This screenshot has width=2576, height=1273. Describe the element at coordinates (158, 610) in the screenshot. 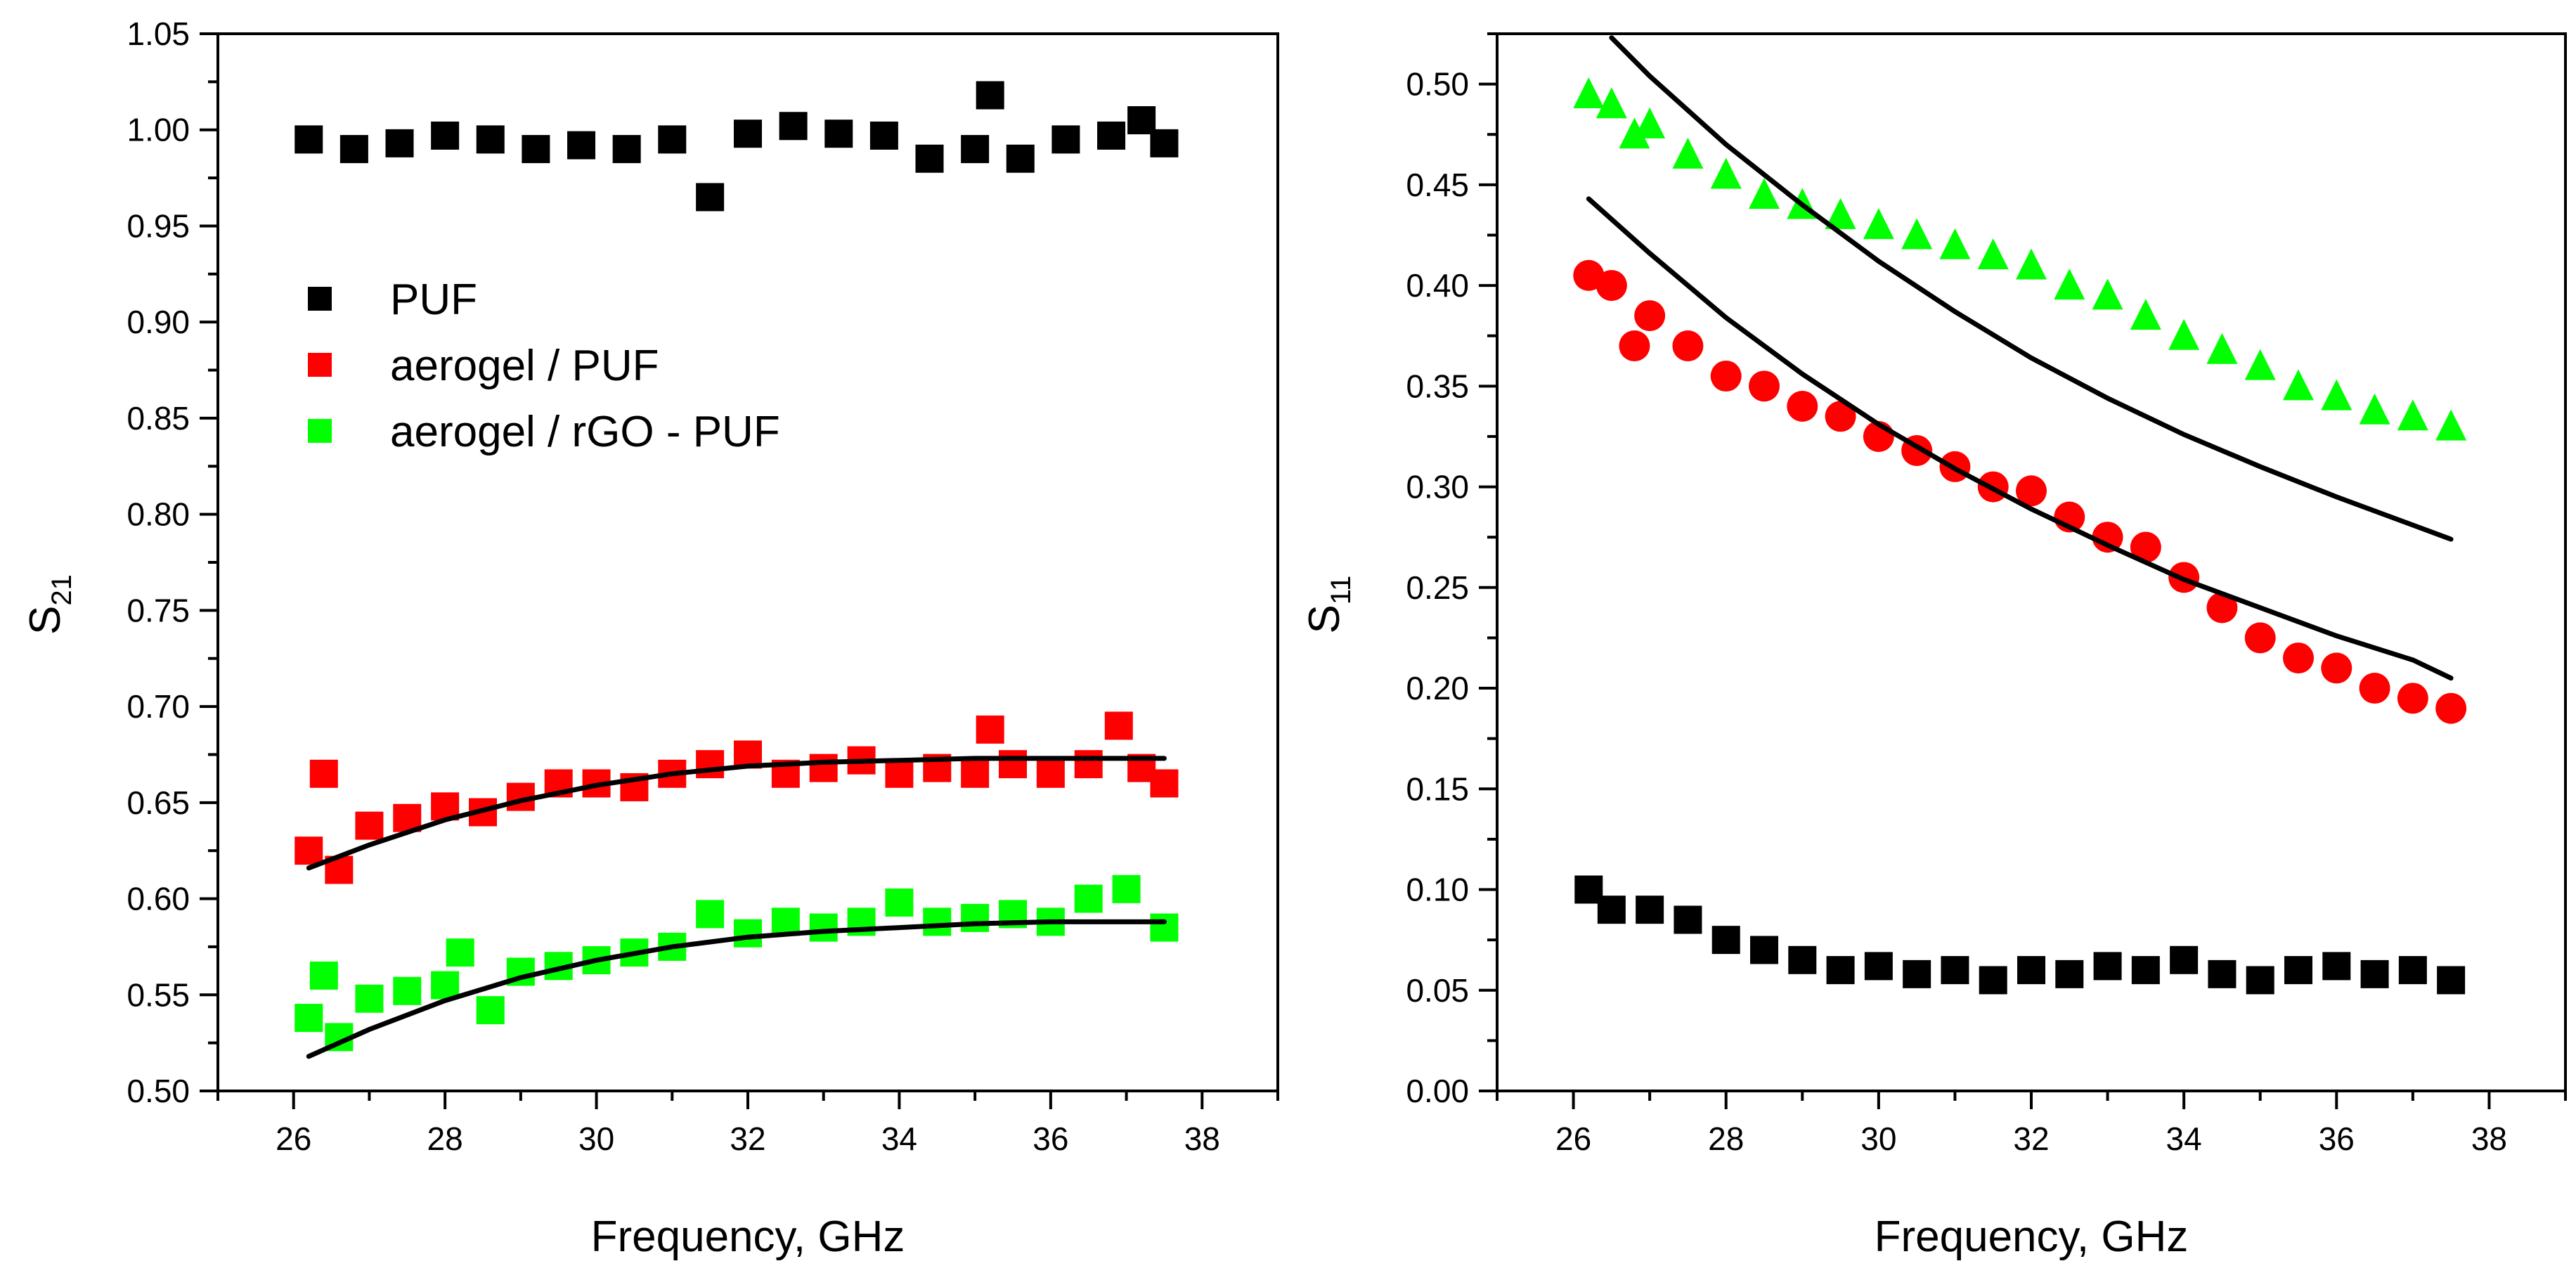

I see `y-tick-label: 0.75` at that location.